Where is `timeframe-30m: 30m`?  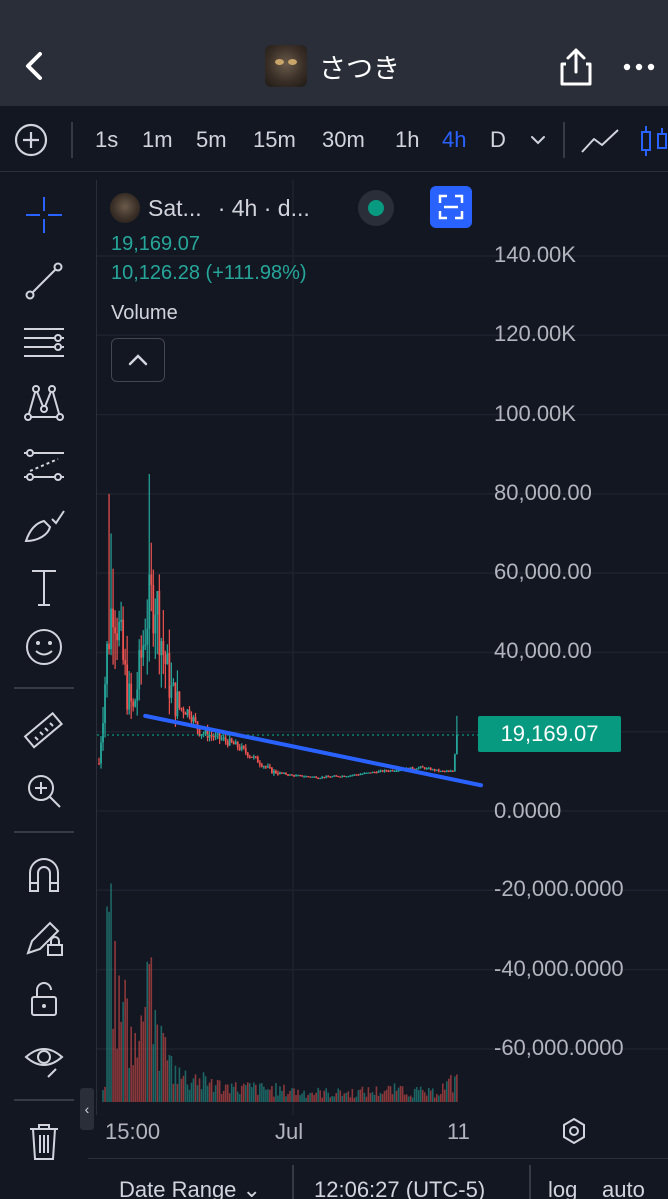 timeframe-30m: 30m is located at coordinates (343, 139).